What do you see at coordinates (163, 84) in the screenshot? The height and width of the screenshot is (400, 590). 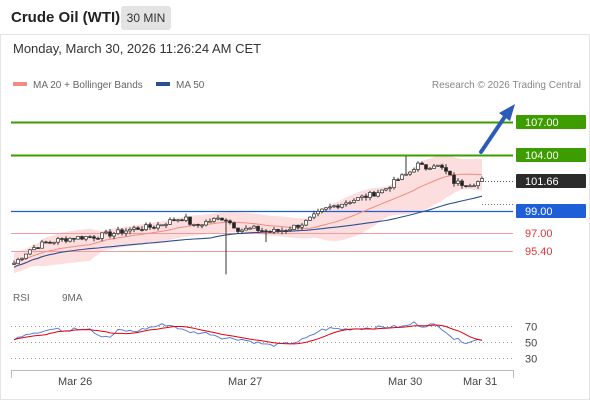 I see `ma50-swatch` at bounding box center [163, 84].